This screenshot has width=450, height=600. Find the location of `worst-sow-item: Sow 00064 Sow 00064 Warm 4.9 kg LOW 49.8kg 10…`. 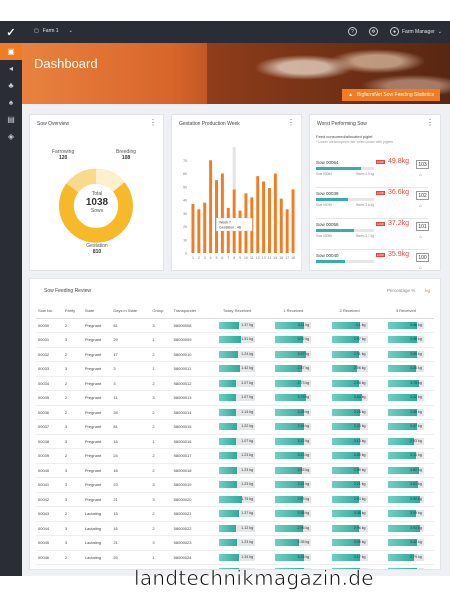

worst-sow-item: Sow 00064 Sow 00064 Warm 4.9 kg LOW 49.8kg 10… is located at coordinates (372, 173).